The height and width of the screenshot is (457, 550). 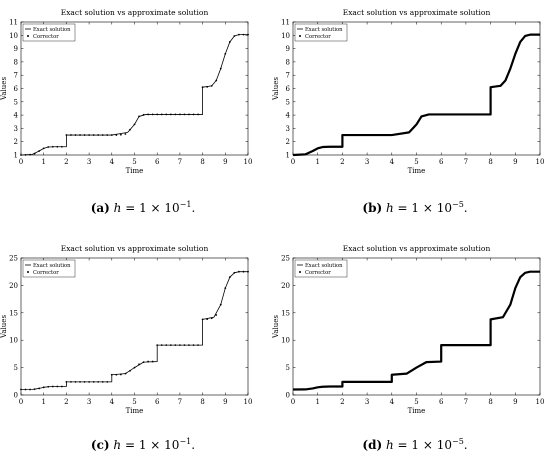 I want to click on legend-label: Corrector, so click(x=46, y=273).